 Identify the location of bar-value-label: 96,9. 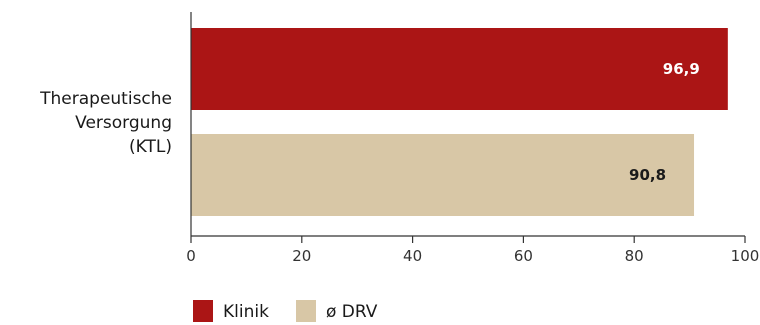
(681, 69).